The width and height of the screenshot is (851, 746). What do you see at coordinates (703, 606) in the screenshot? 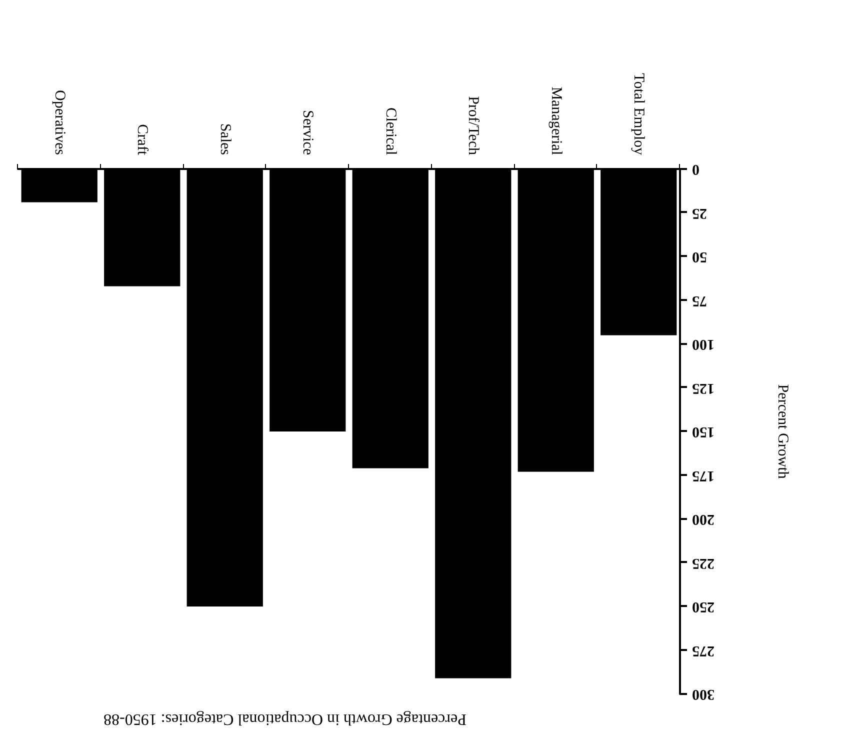
I see `y-tick-label: 250` at bounding box center [703, 606].